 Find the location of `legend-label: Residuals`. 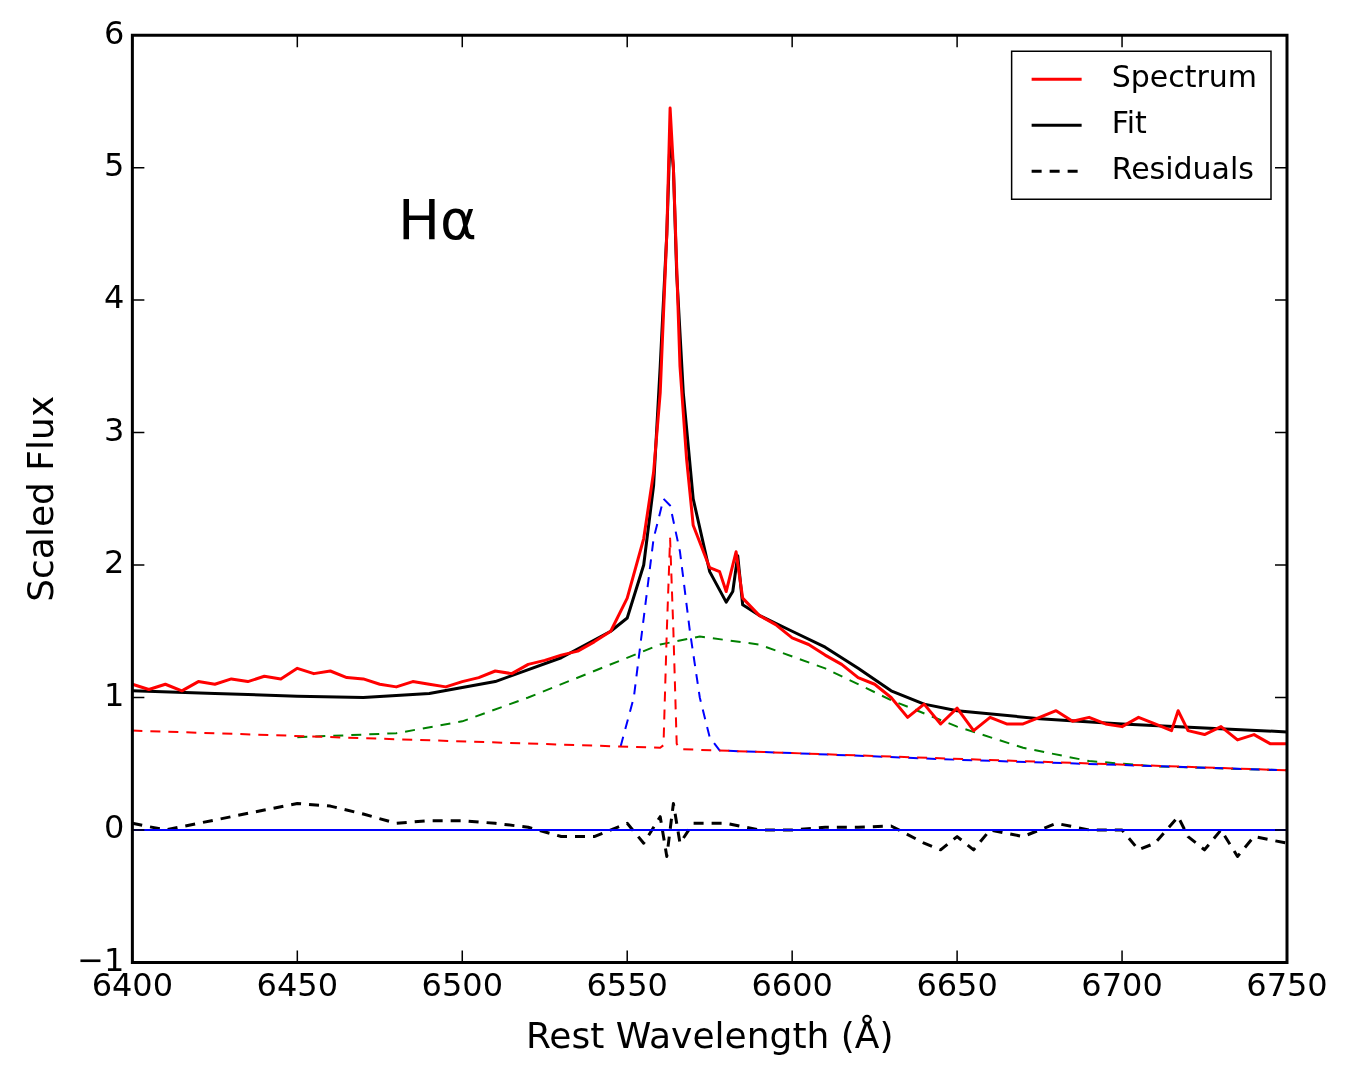

legend-label: Residuals is located at coordinates (1182, 168).